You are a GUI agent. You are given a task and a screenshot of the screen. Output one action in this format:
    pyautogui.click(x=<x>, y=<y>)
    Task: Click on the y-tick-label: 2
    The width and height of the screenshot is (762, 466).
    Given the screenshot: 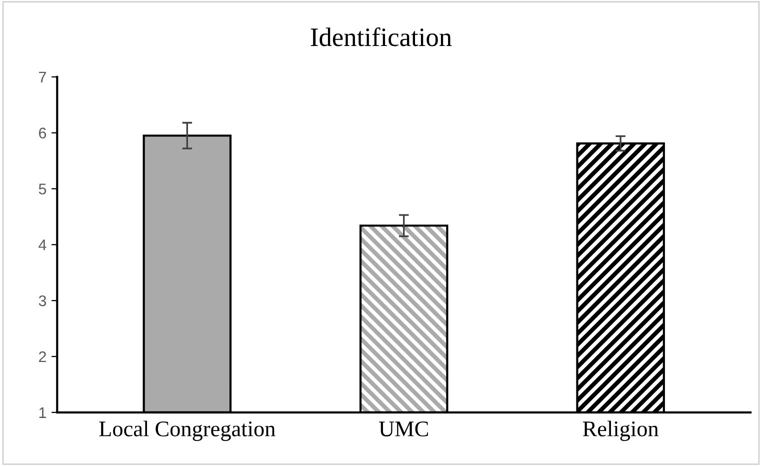 What is the action you would take?
    pyautogui.click(x=42, y=356)
    